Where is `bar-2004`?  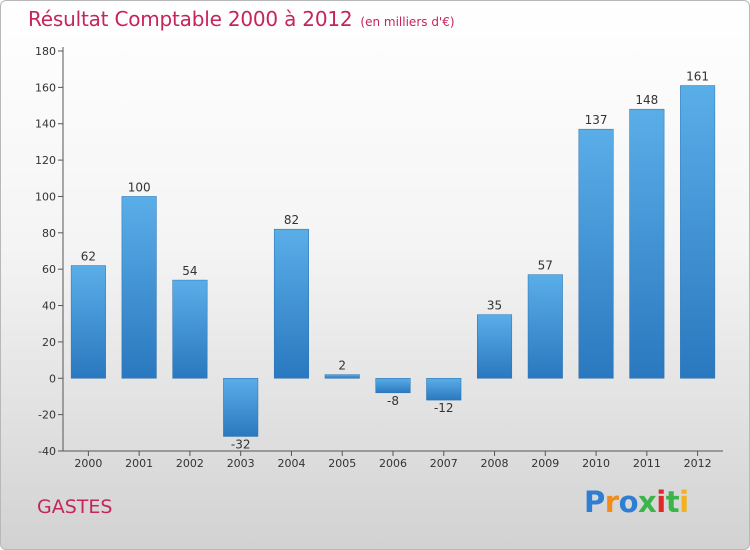 bar-2004 is located at coordinates (291, 303).